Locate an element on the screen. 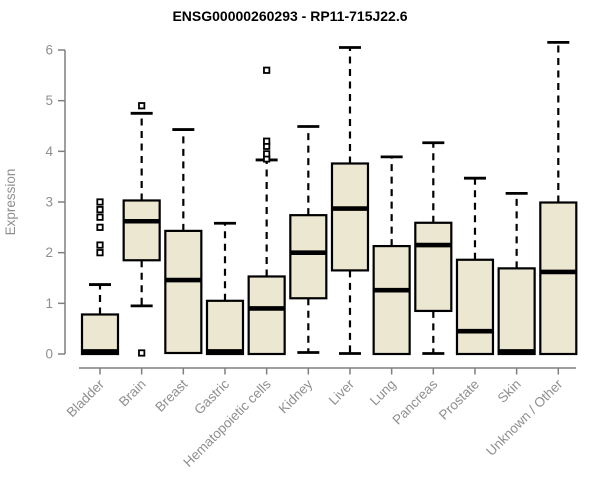 The image size is (600, 500). y-tick-label: 5 is located at coordinates (49, 100).